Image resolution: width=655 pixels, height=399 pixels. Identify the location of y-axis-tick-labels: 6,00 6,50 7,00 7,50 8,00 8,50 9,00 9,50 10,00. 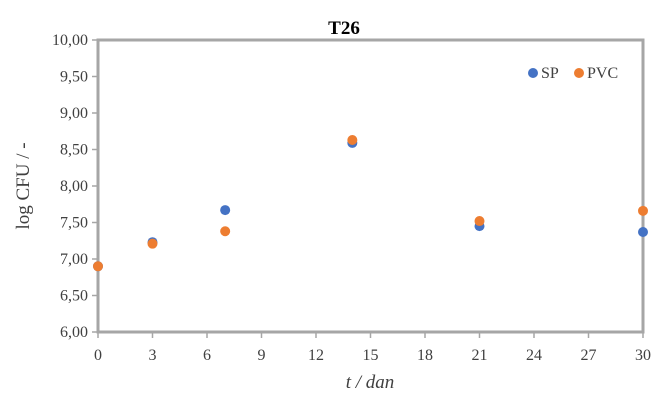
(75, 186).